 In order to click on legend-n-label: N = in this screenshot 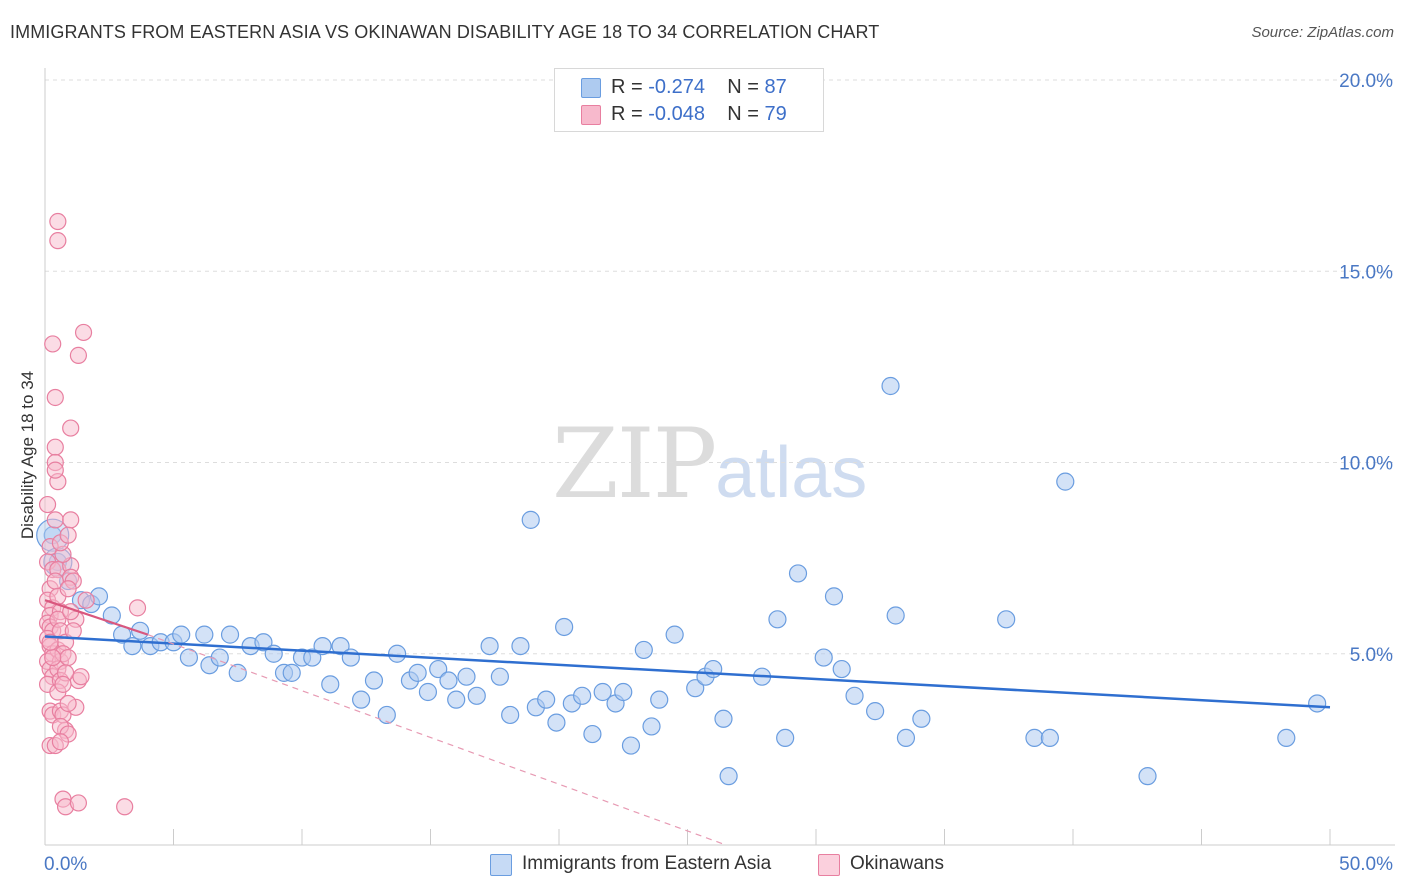, I will do `click(746, 87)`.